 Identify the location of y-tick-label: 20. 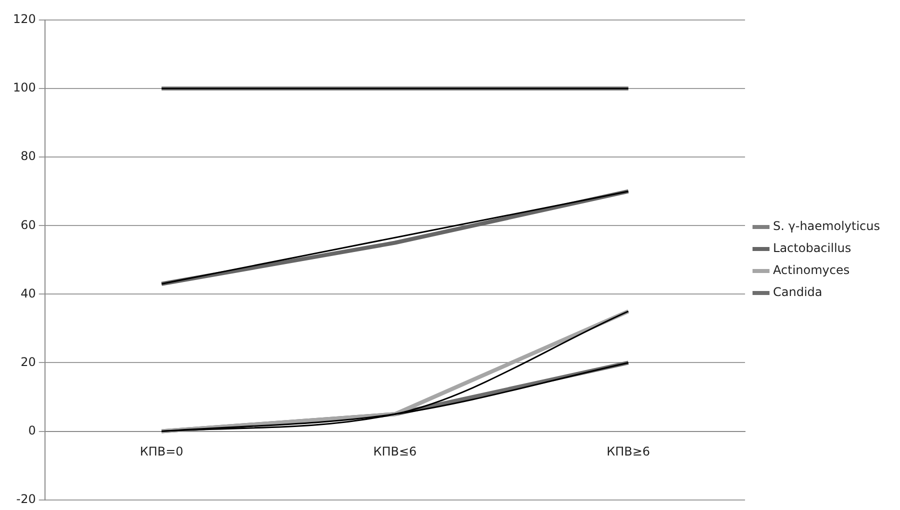
(28, 361).